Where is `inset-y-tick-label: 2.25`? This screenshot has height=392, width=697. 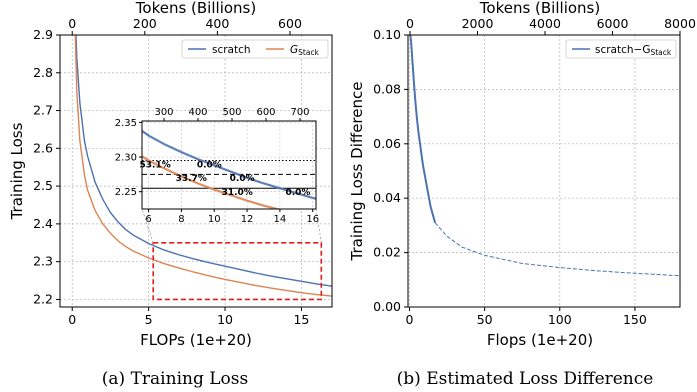
inset-y-tick-label: 2.25 is located at coordinates (126, 192).